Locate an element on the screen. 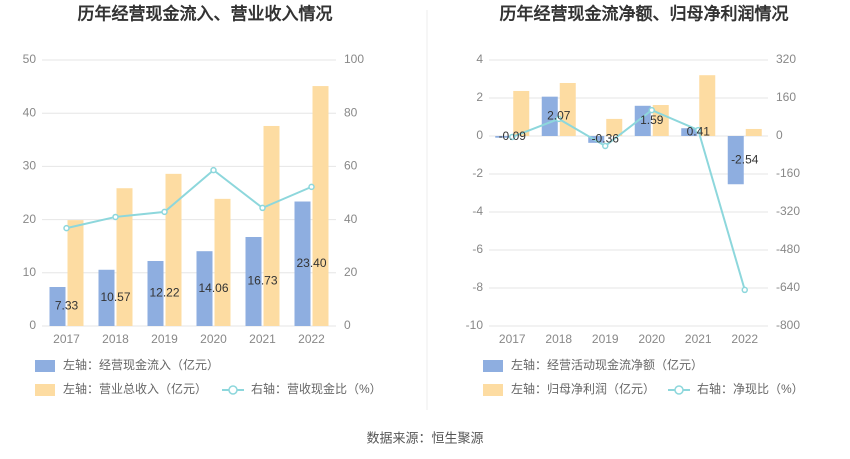  value-label: 12.22 is located at coordinates (164, 293).